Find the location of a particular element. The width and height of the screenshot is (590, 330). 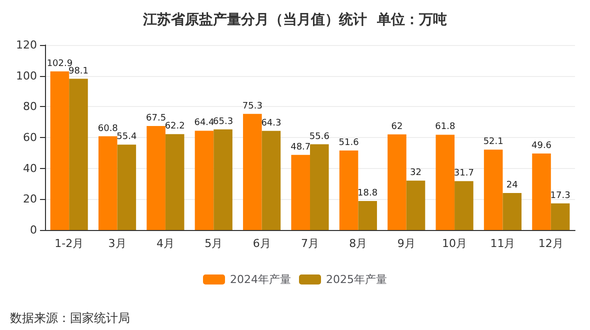

data-label: 64.4 is located at coordinates (204, 123).